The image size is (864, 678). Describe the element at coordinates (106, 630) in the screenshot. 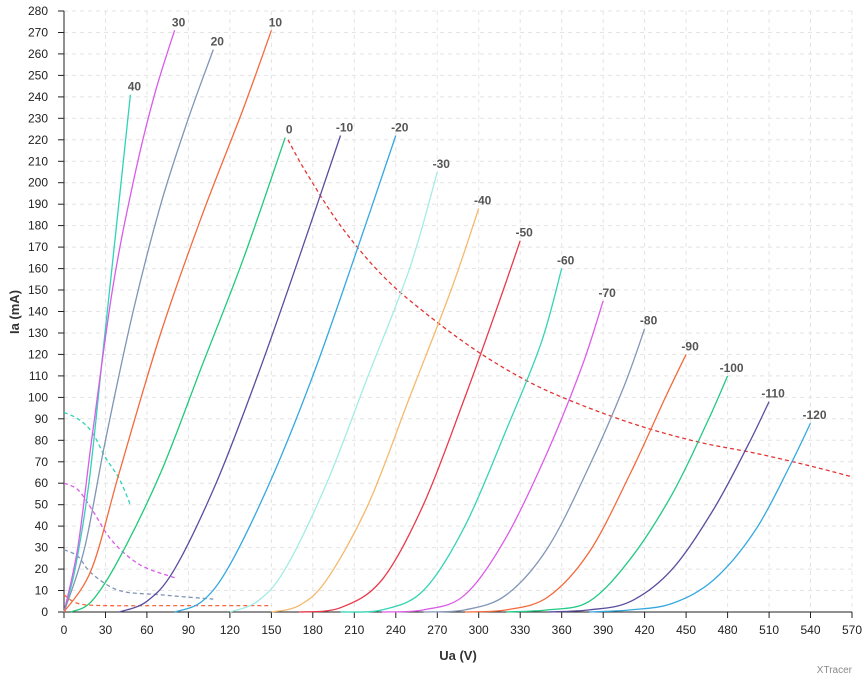

I see `x-tick-label: 30` at that location.